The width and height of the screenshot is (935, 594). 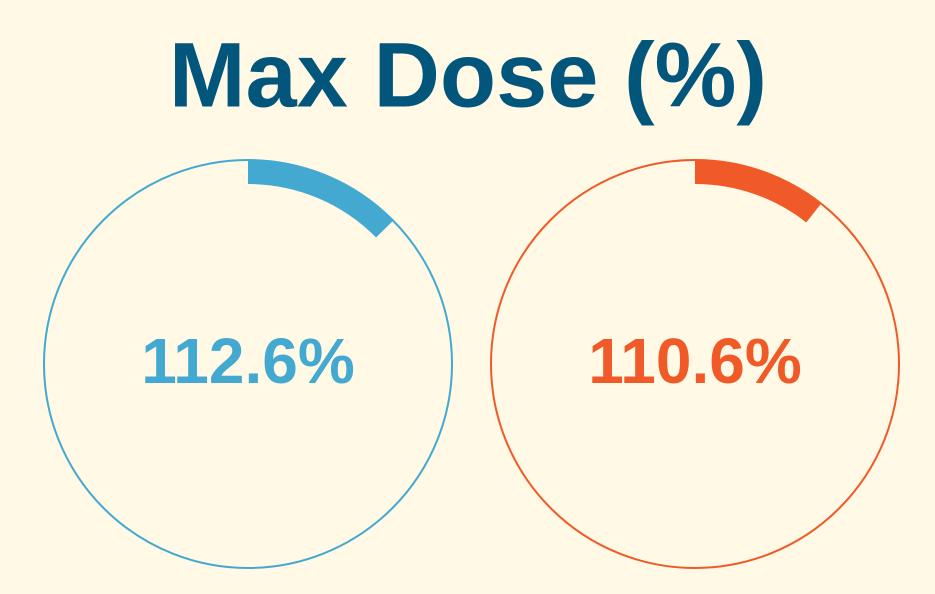 I want to click on gauge-label: 112.6%, so click(x=248, y=361).